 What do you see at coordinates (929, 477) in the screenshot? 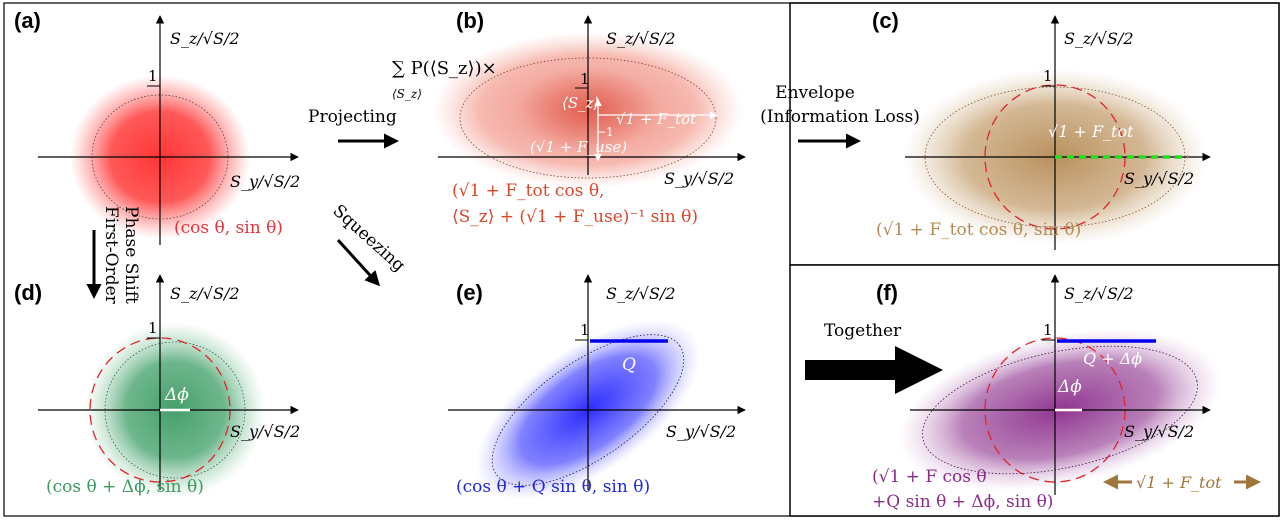
I see `panel-f-formula-line1: (√1 + F cos θ` at bounding box center [929, 477].